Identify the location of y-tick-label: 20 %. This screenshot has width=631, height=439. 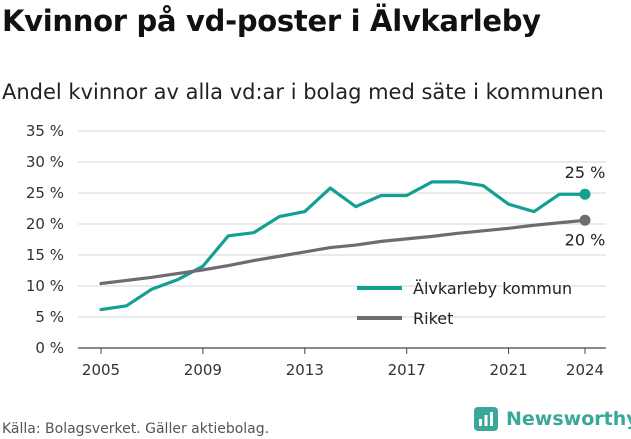
(45, 224).